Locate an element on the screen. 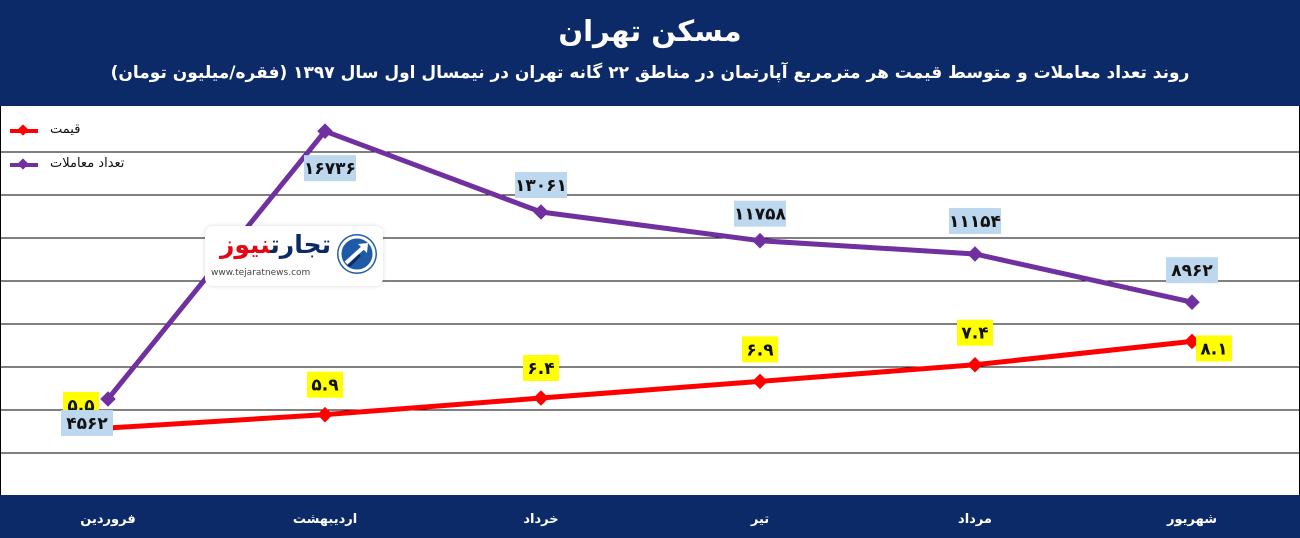  x-axis-bar: فروردین اردیبهشت خرداد تیر مرداد شهریور is located at coordinates (650, 516).